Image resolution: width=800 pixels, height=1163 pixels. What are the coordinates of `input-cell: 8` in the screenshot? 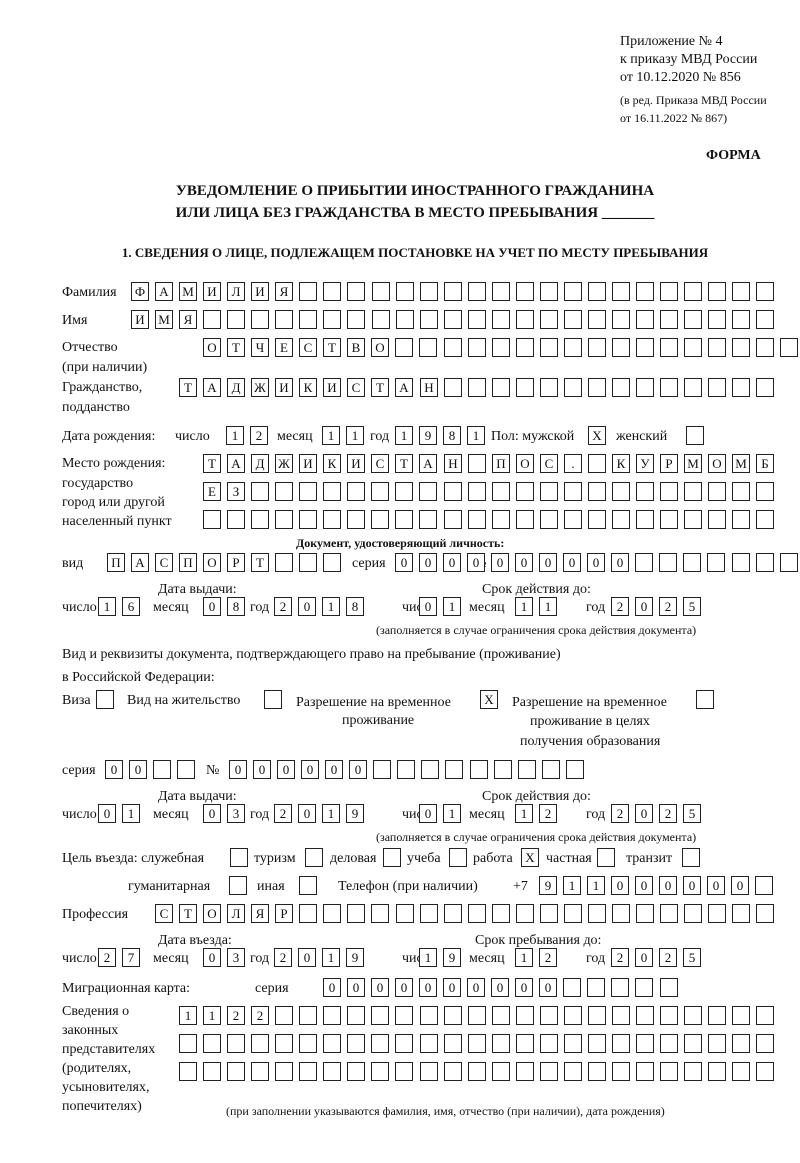 It's located at (236, 606).